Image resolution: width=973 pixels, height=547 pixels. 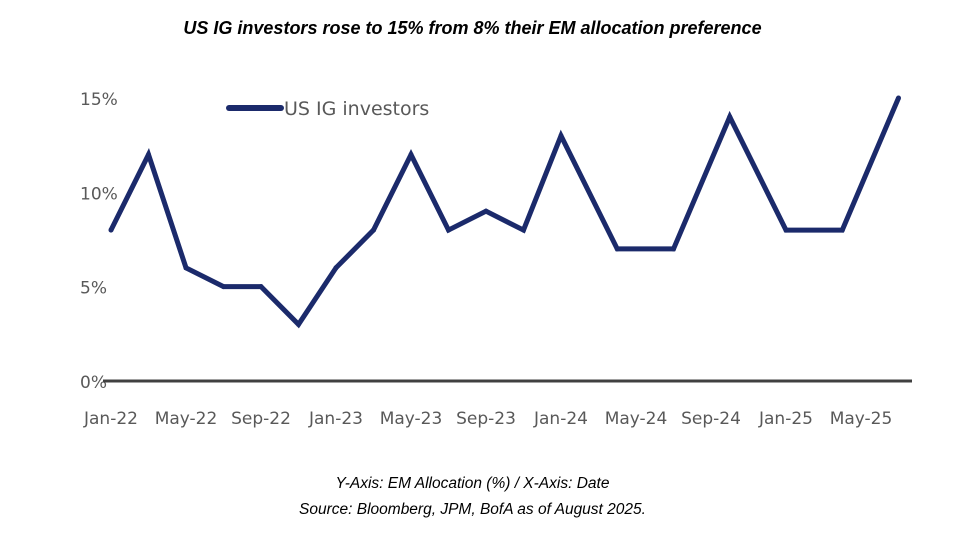 I want to click on x-tick-label: May-24, so click(x=636, y=419).